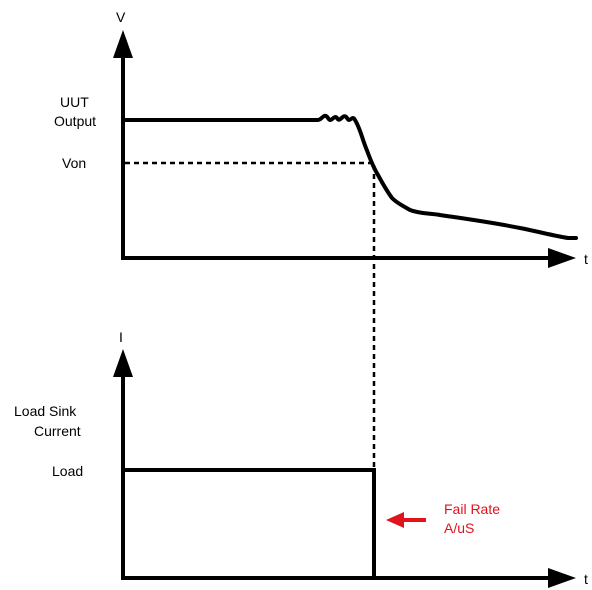 The image size is (592, 590). I want to click on current-y-axis-arrowhead, so click(123, 363).